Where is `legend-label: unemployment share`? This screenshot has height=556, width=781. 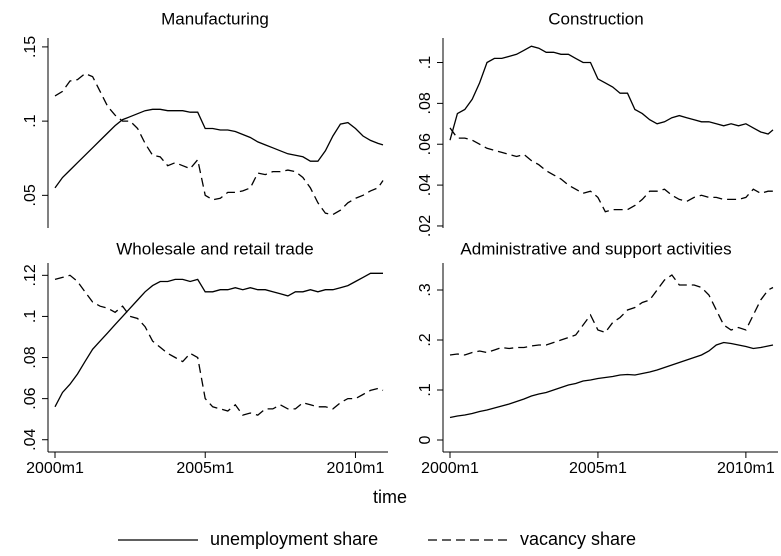 legend-label: unemployment share is located at coordinates (294, 539).